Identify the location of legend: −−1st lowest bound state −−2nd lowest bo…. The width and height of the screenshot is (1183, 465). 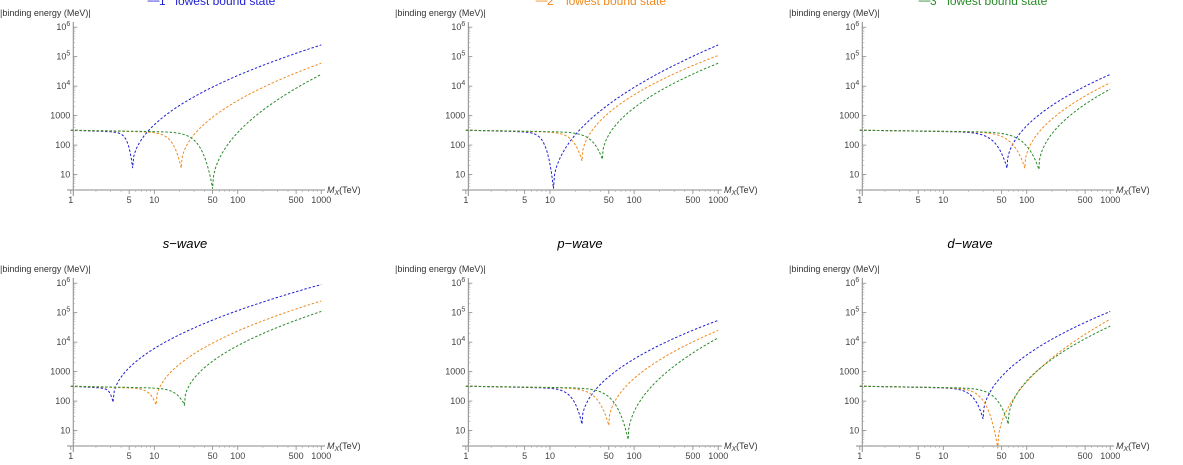
(591, 7).